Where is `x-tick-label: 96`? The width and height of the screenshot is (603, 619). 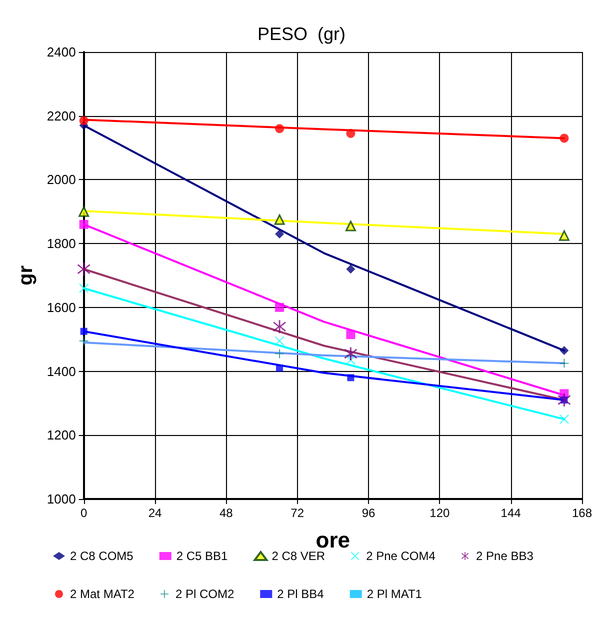 x-tick-label: 96 is located at coordinates (369, 513).